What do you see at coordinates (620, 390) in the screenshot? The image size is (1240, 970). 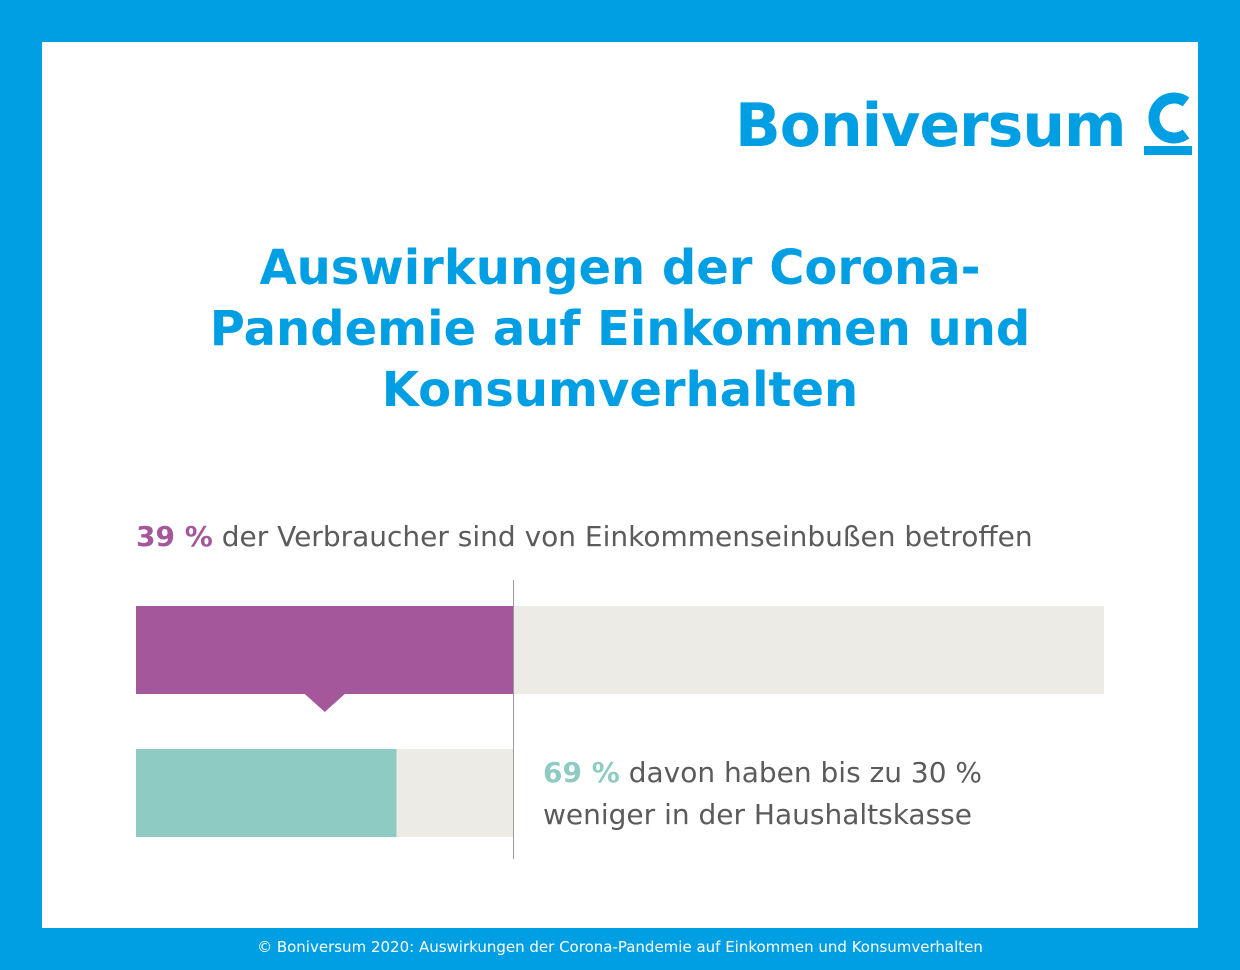 I see `title-line-3: Konsumverhalten` at bounding box center [620, 390].